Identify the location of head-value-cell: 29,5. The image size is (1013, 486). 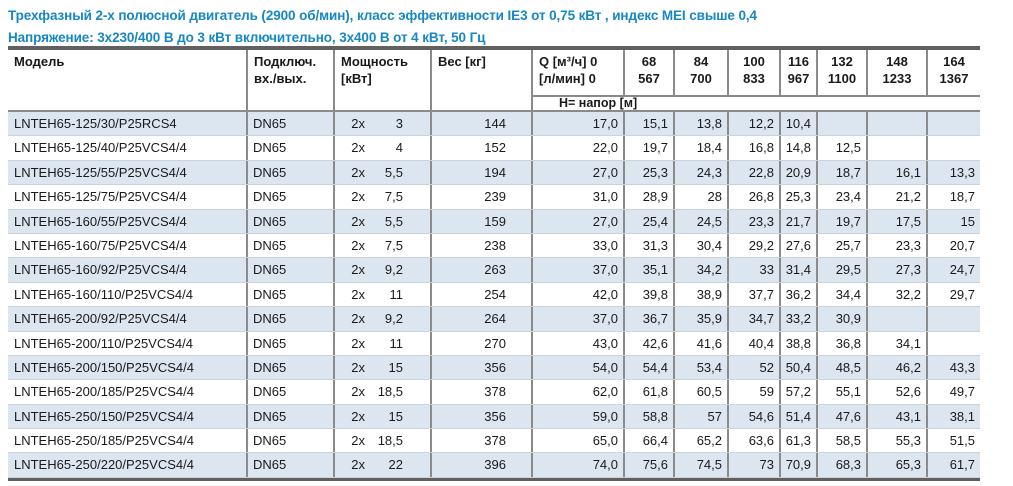
(841, 270).